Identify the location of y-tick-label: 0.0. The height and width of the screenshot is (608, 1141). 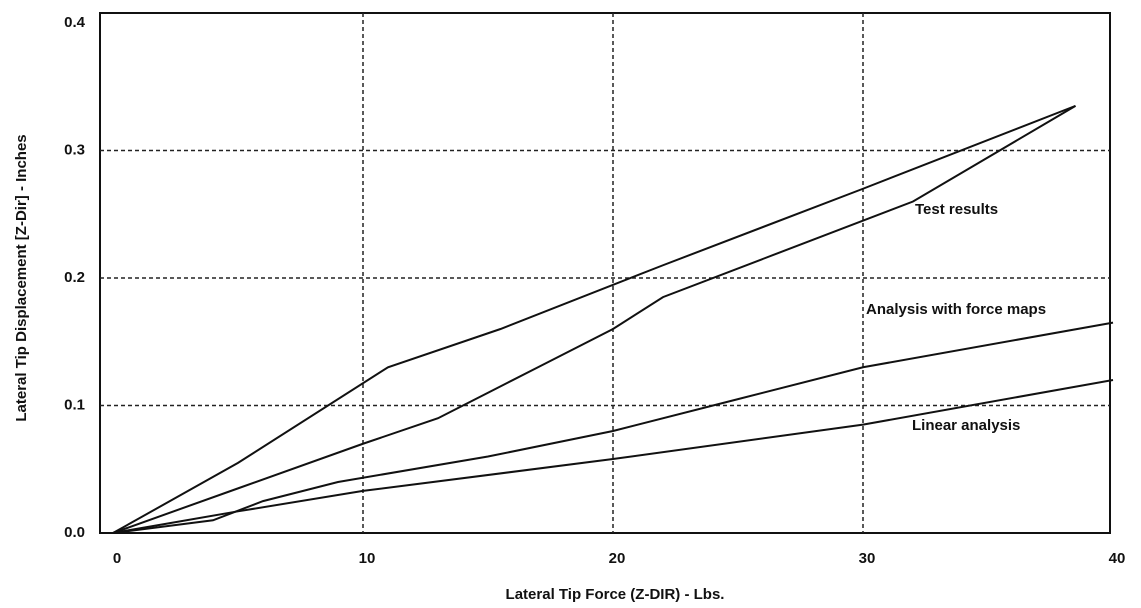
(74, 532).